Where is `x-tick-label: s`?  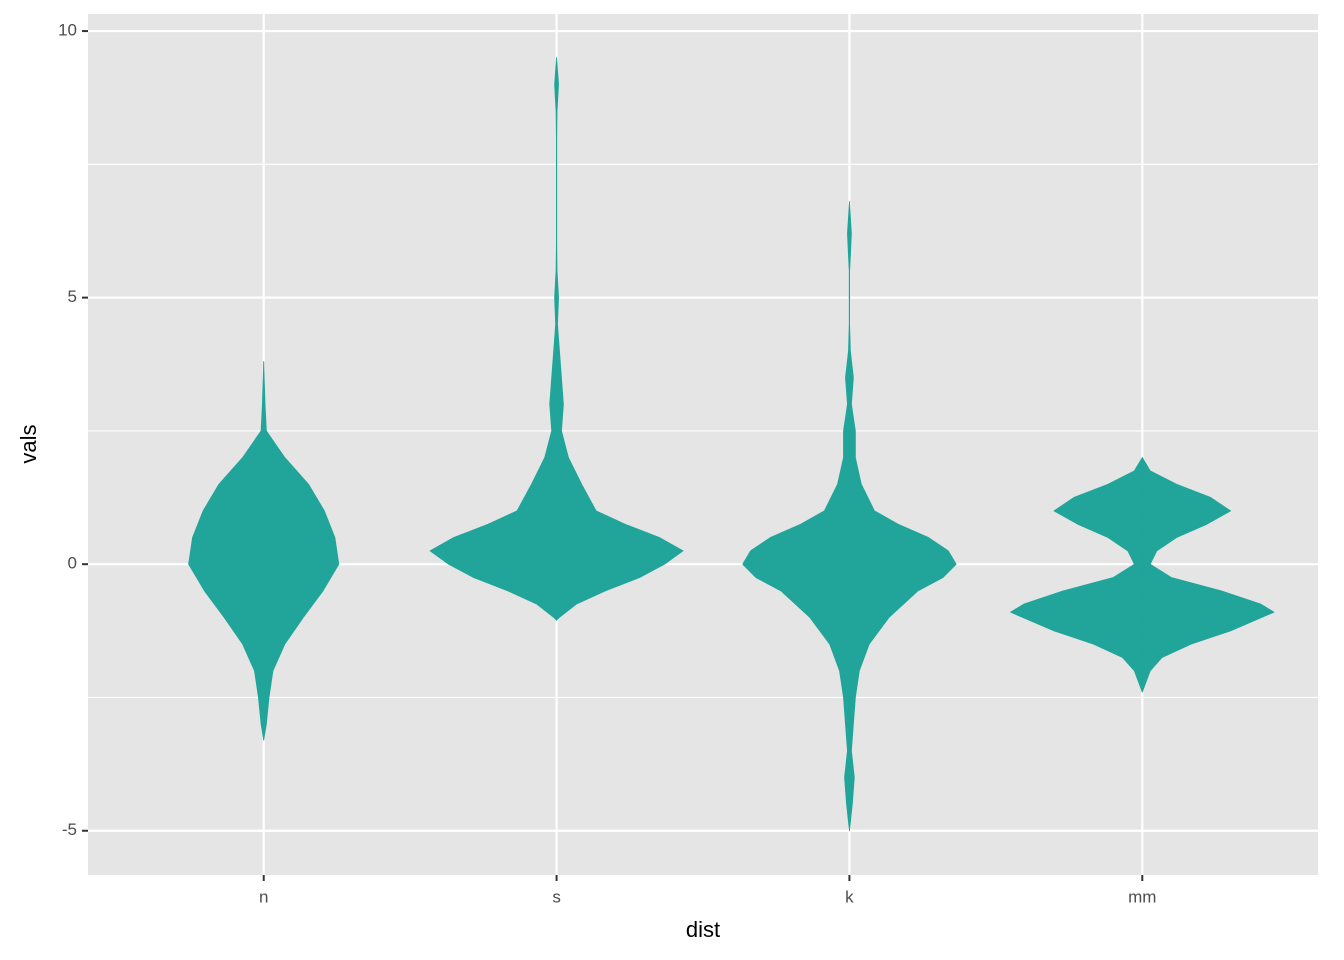
x-tick-label: s is located at coordinates (556, 896).